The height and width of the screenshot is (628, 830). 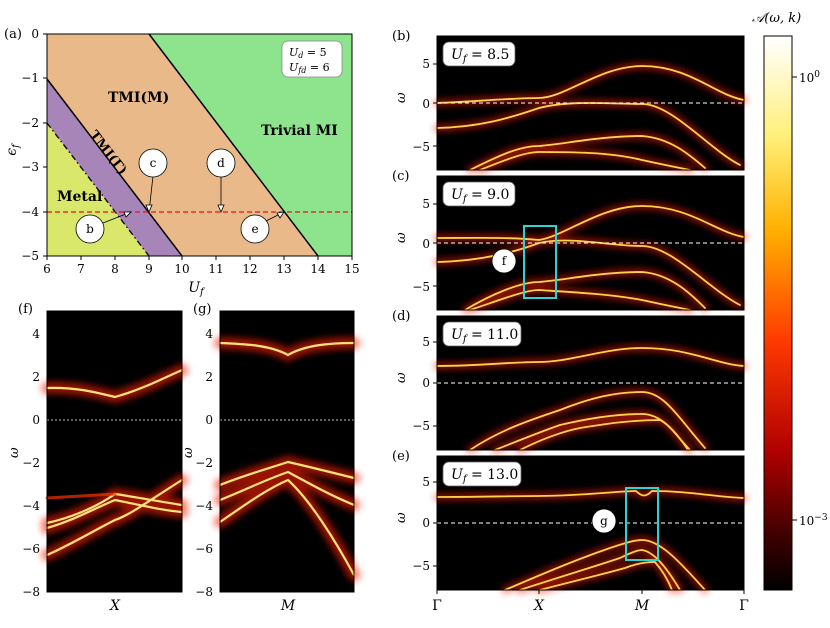 I want to click on uf-label-e: Uf = 13.0, so click(x=484, y=476).